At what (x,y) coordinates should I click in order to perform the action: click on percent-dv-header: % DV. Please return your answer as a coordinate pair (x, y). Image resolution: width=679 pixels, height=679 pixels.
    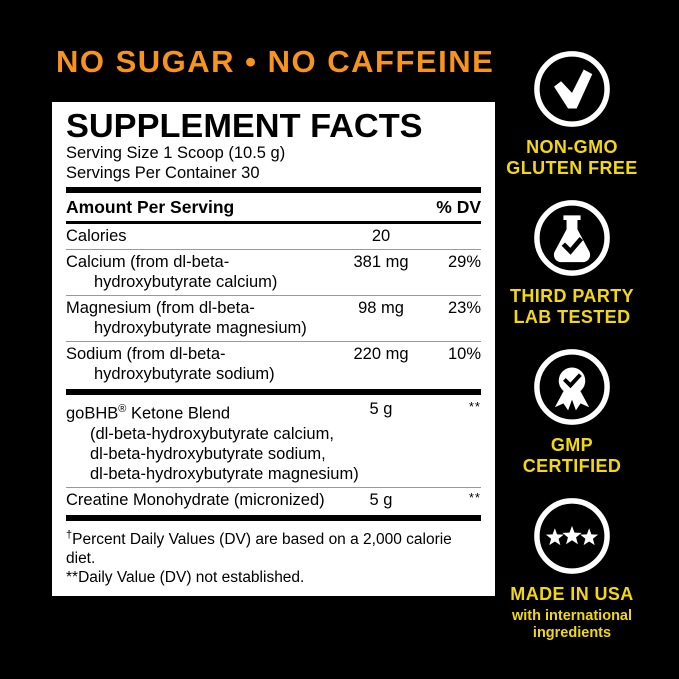
    Looking at the image, I should click on (458, 207).